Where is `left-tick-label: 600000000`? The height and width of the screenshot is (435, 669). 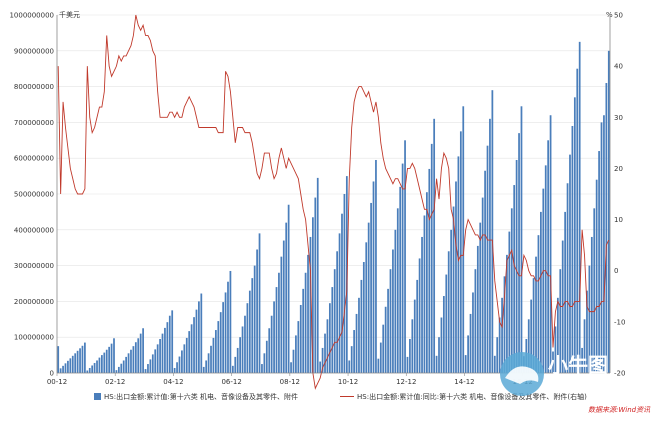
left-tick-label: 600000000 is located at coordinates (34, 159).